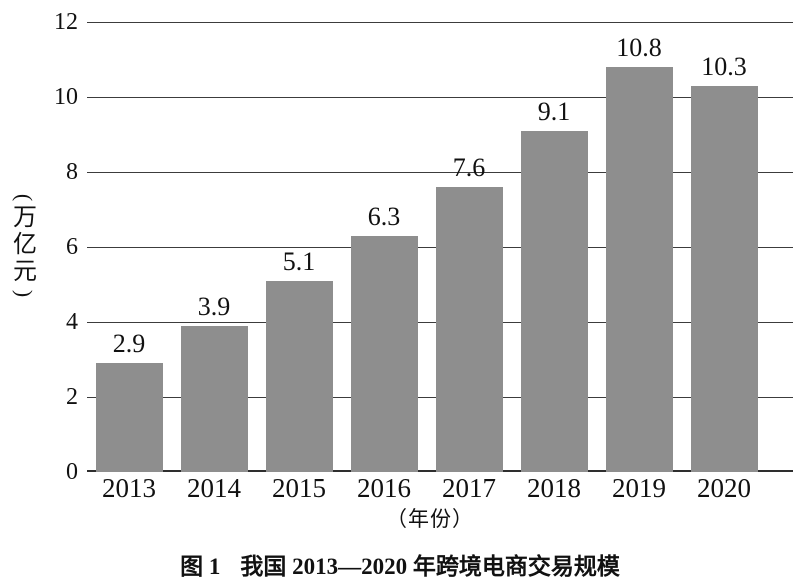 The image size is (800, 582). Describe the element at coordinates (299, 488) in the screenshot. I see `x-tick-label-2015: 2015` at that location.